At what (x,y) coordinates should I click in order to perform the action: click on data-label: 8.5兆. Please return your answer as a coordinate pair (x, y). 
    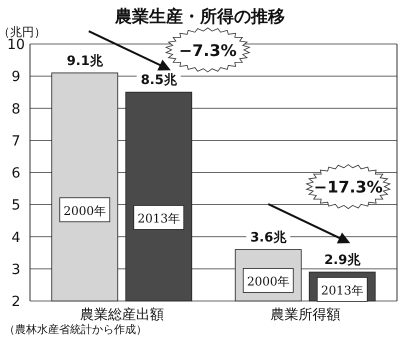
    Looking at the image, I should click on (159, 80).